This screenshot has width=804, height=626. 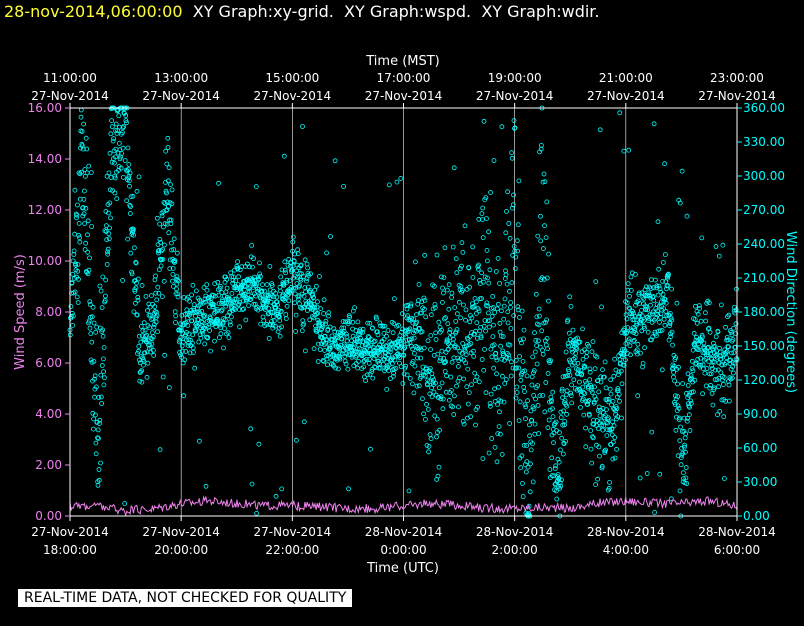 I want to click on timestamp: 28-nov-2014,06:00:00, so click(x=93, y=11).